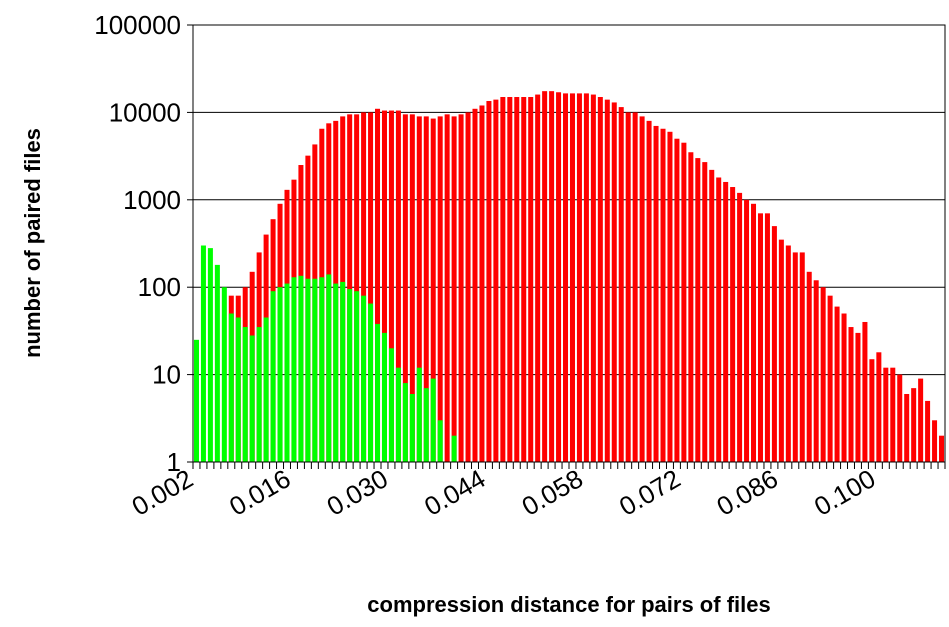 This screenshot has width=949, height=627. I want to click on x-tick-label: 0.002, so click(162, 492).